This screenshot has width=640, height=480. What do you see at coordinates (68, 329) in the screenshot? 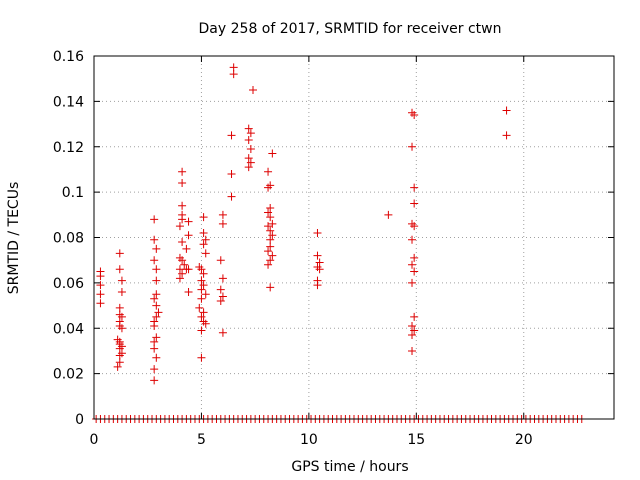
I see `y-tick-label: 0.04` at bounding box center [68, 329].